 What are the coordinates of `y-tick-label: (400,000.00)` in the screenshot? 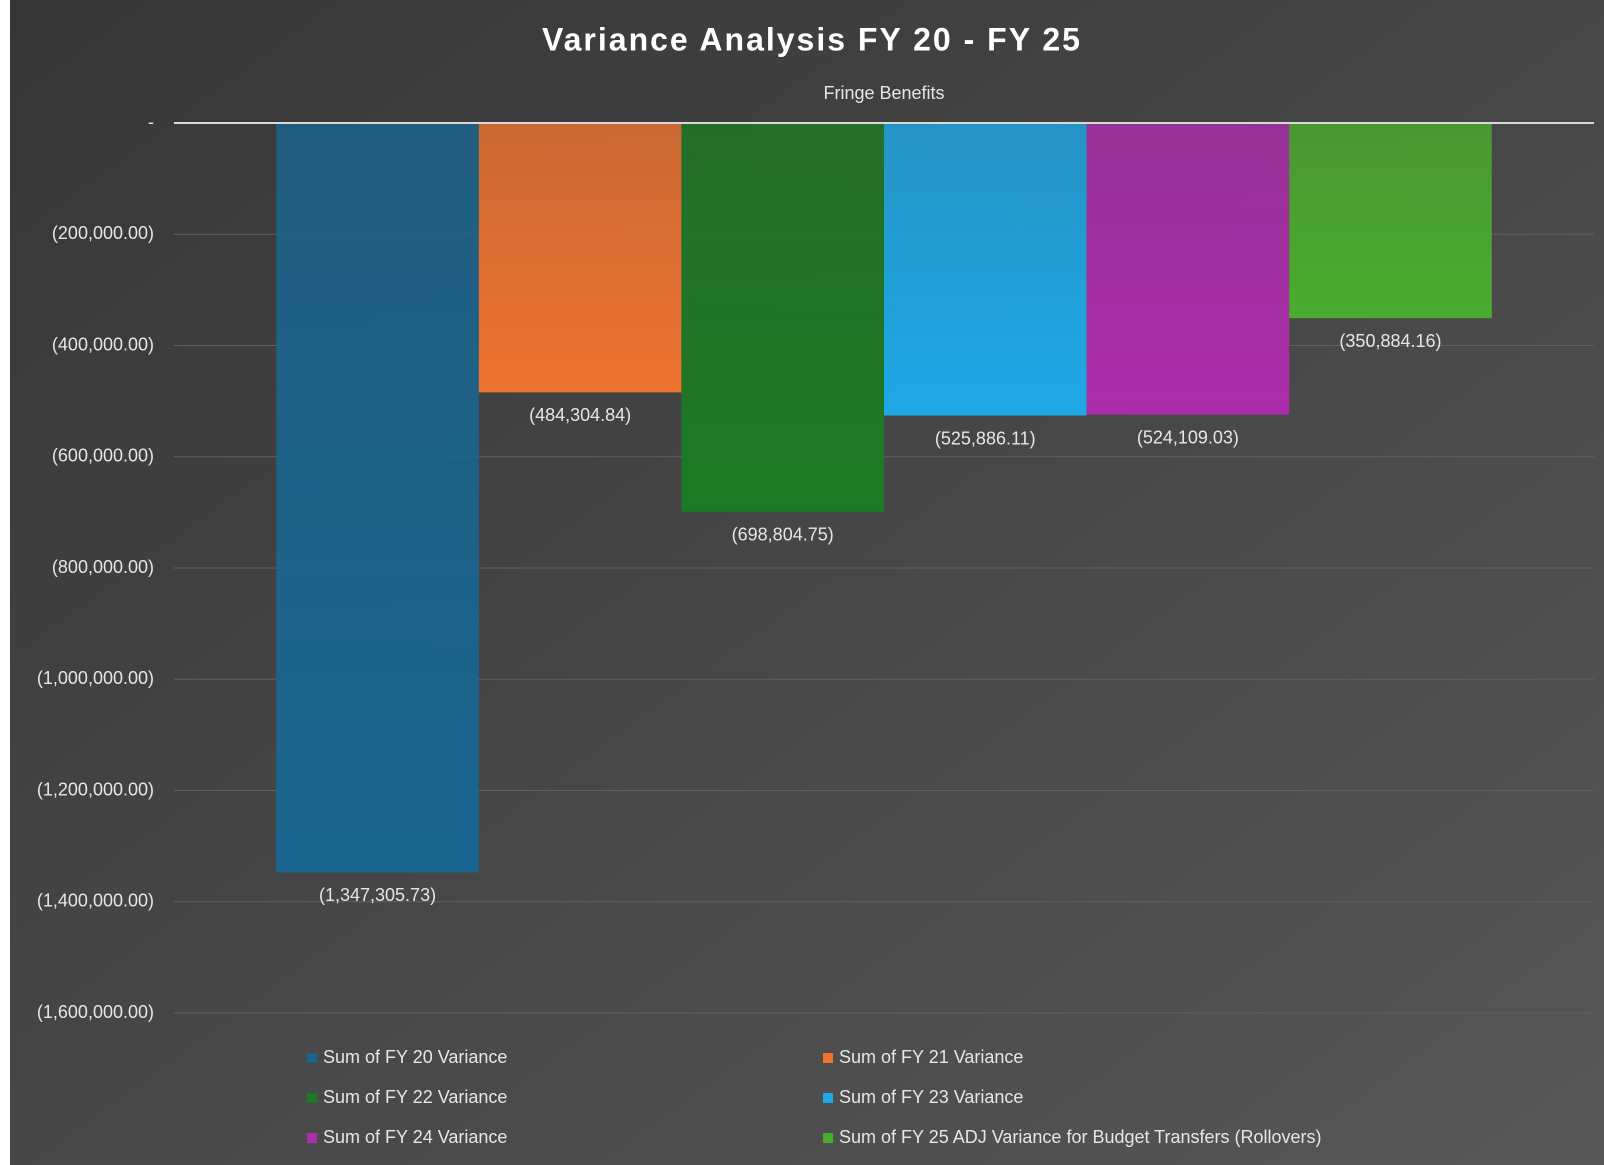 It's located at (103, 344).